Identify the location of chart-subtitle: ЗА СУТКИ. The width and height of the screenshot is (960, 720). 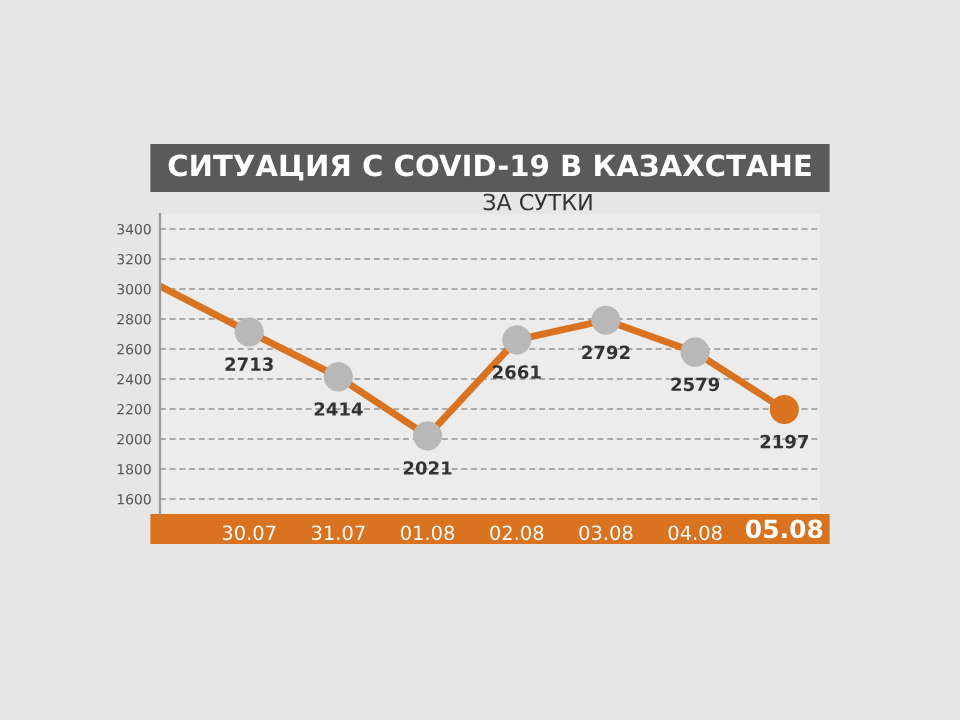
(537, 202).